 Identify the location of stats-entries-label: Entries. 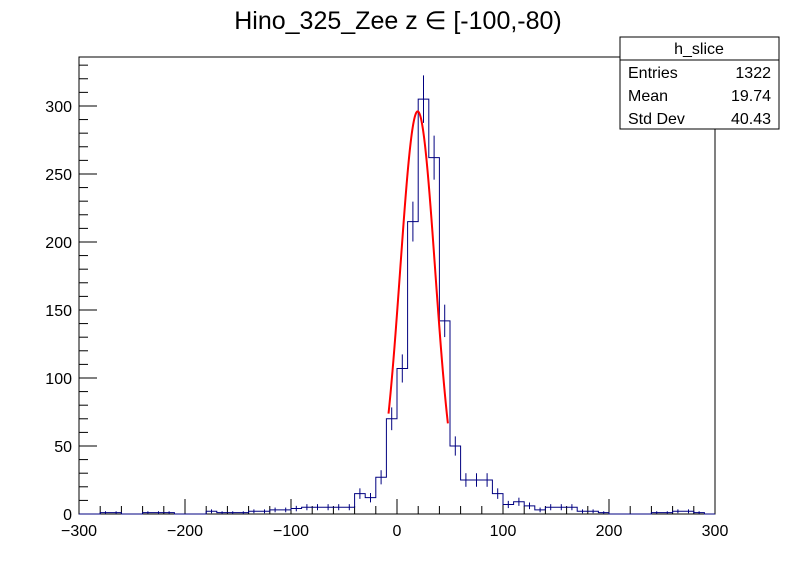
(653, 73).